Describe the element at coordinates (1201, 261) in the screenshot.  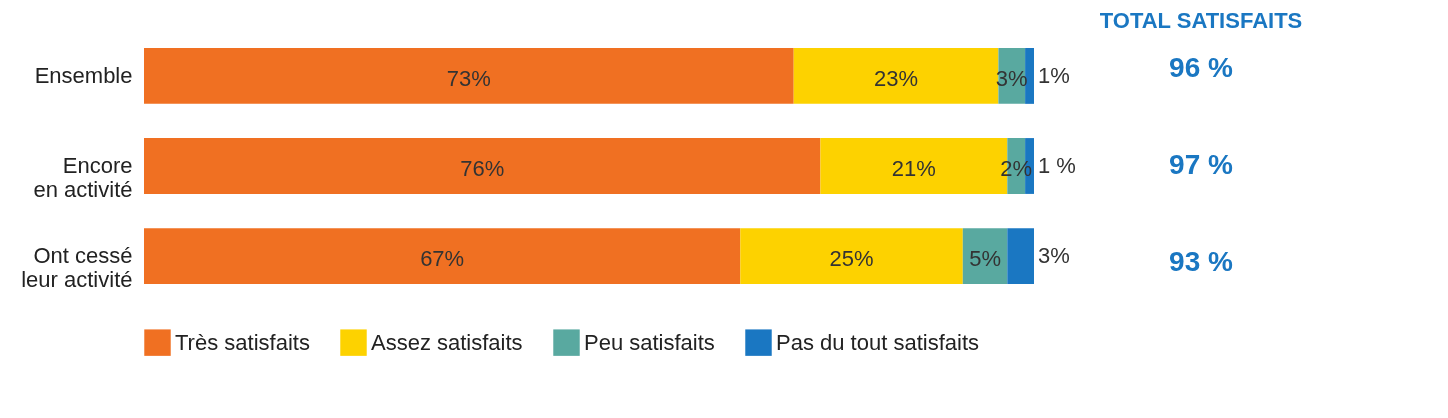
I see `text: 93 %` at that location.